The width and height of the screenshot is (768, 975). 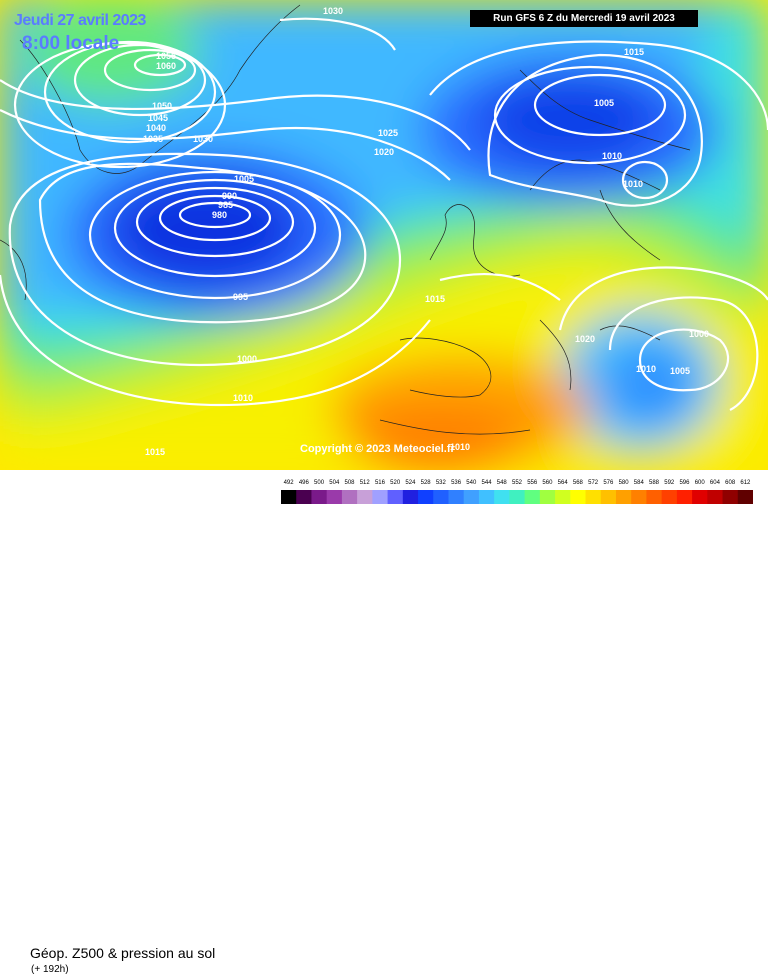 I want to click on color-scale-label: 564, so click(x=562, y=483).